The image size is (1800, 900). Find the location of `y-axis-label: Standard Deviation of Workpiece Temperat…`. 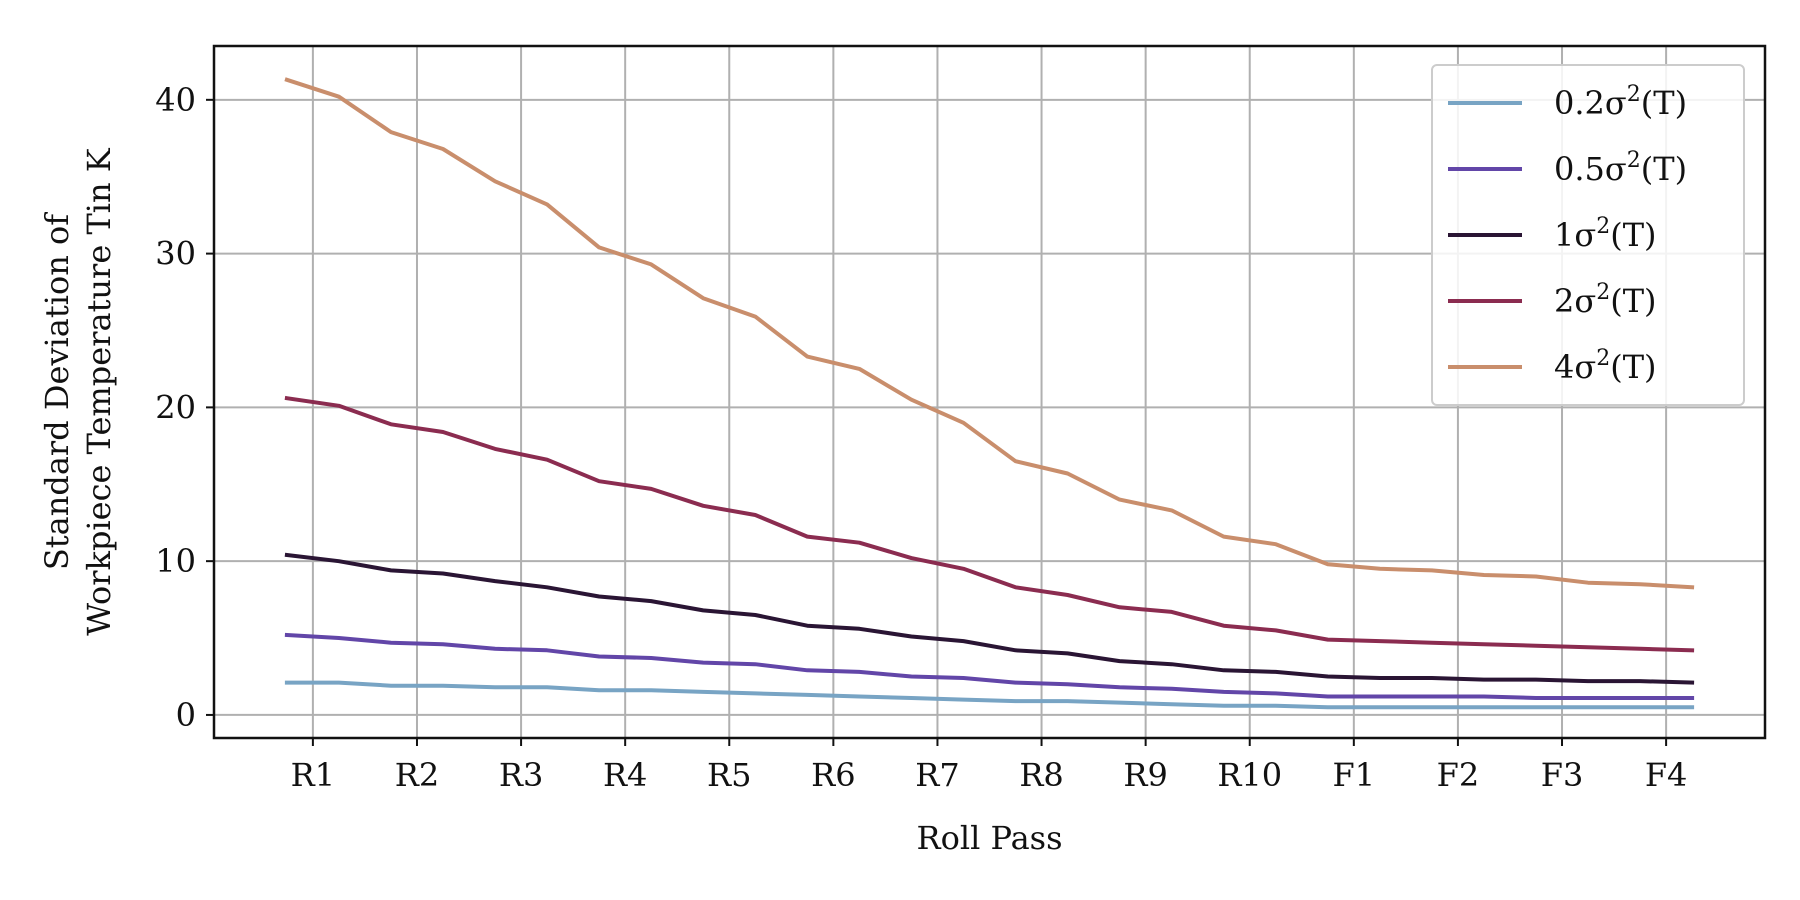

y-axis-label: Standard Deviation of Workpiece Temperat… is located at coordinates (78, 391).